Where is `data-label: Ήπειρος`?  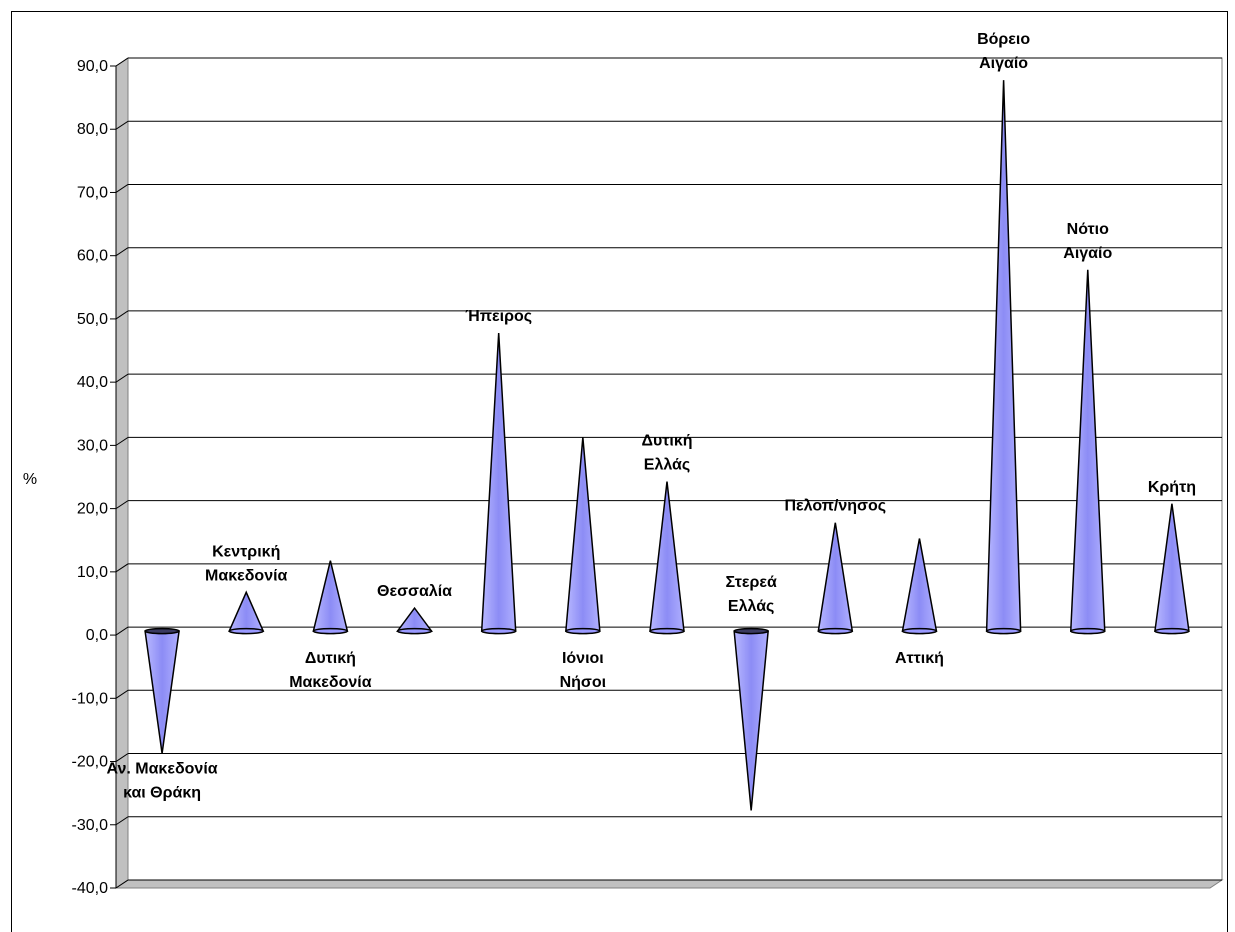
data-label: Ήπειρος is located at coordinates (498, 316).